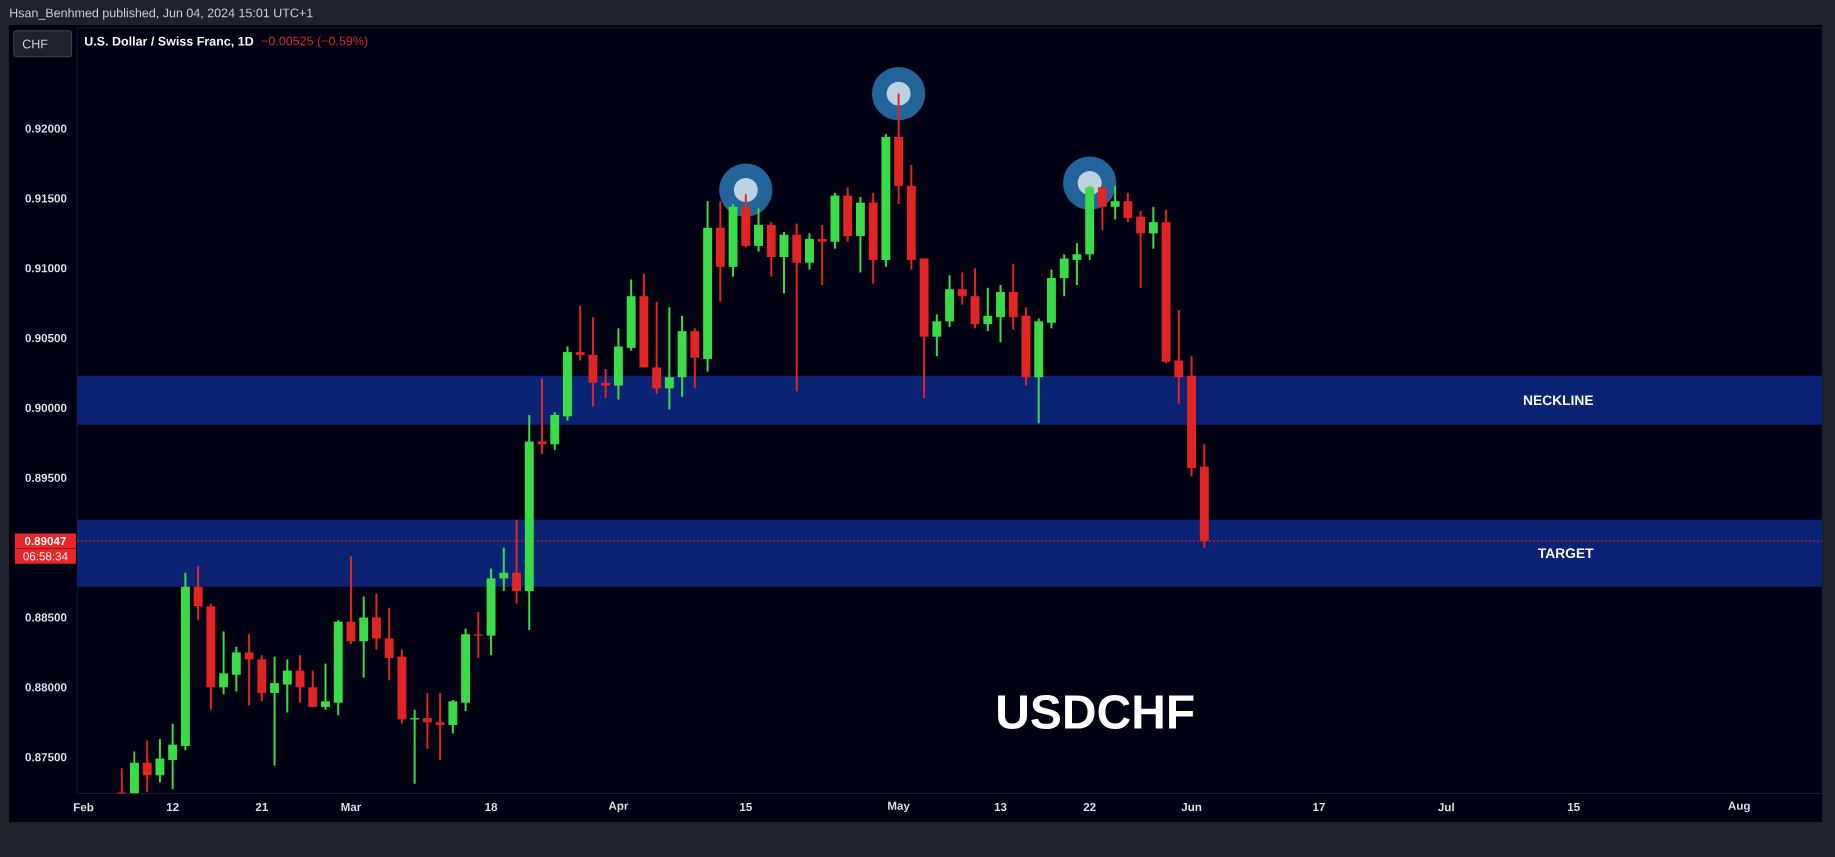 The width and height of the screenshot is (1835, 857). I want to click on text: U.S. Dollar / Swiss Franc, 1D, so click(169, 42).